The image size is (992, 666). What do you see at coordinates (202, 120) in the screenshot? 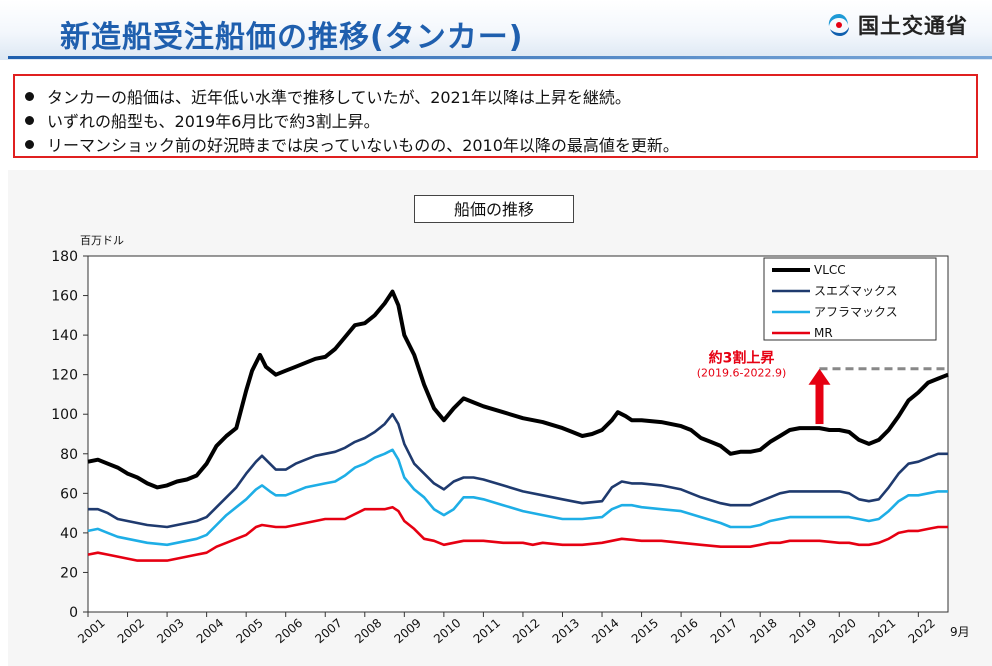
I see `summary-bullet: いずれの船型も、2019年6月比で約3割上昇。` at bounding box center [202, 120].